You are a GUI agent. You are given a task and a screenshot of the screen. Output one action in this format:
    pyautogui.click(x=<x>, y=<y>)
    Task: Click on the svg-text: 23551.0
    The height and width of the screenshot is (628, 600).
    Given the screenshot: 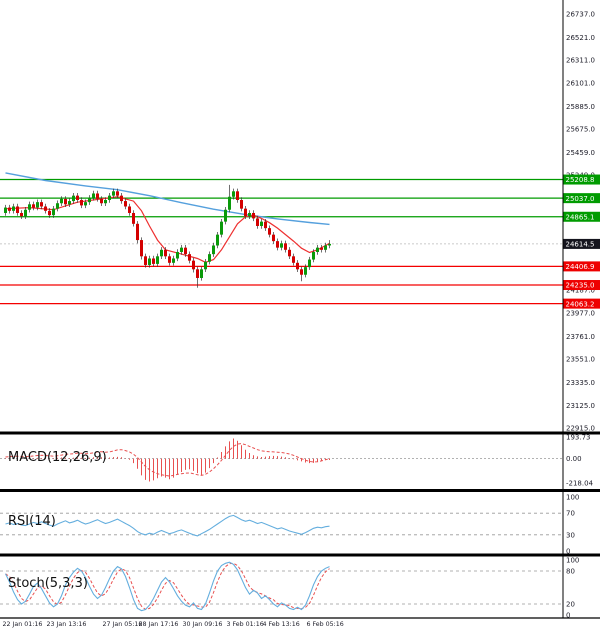 What is the action you would take?
    pyautogui.click(x=580, y=360)
    